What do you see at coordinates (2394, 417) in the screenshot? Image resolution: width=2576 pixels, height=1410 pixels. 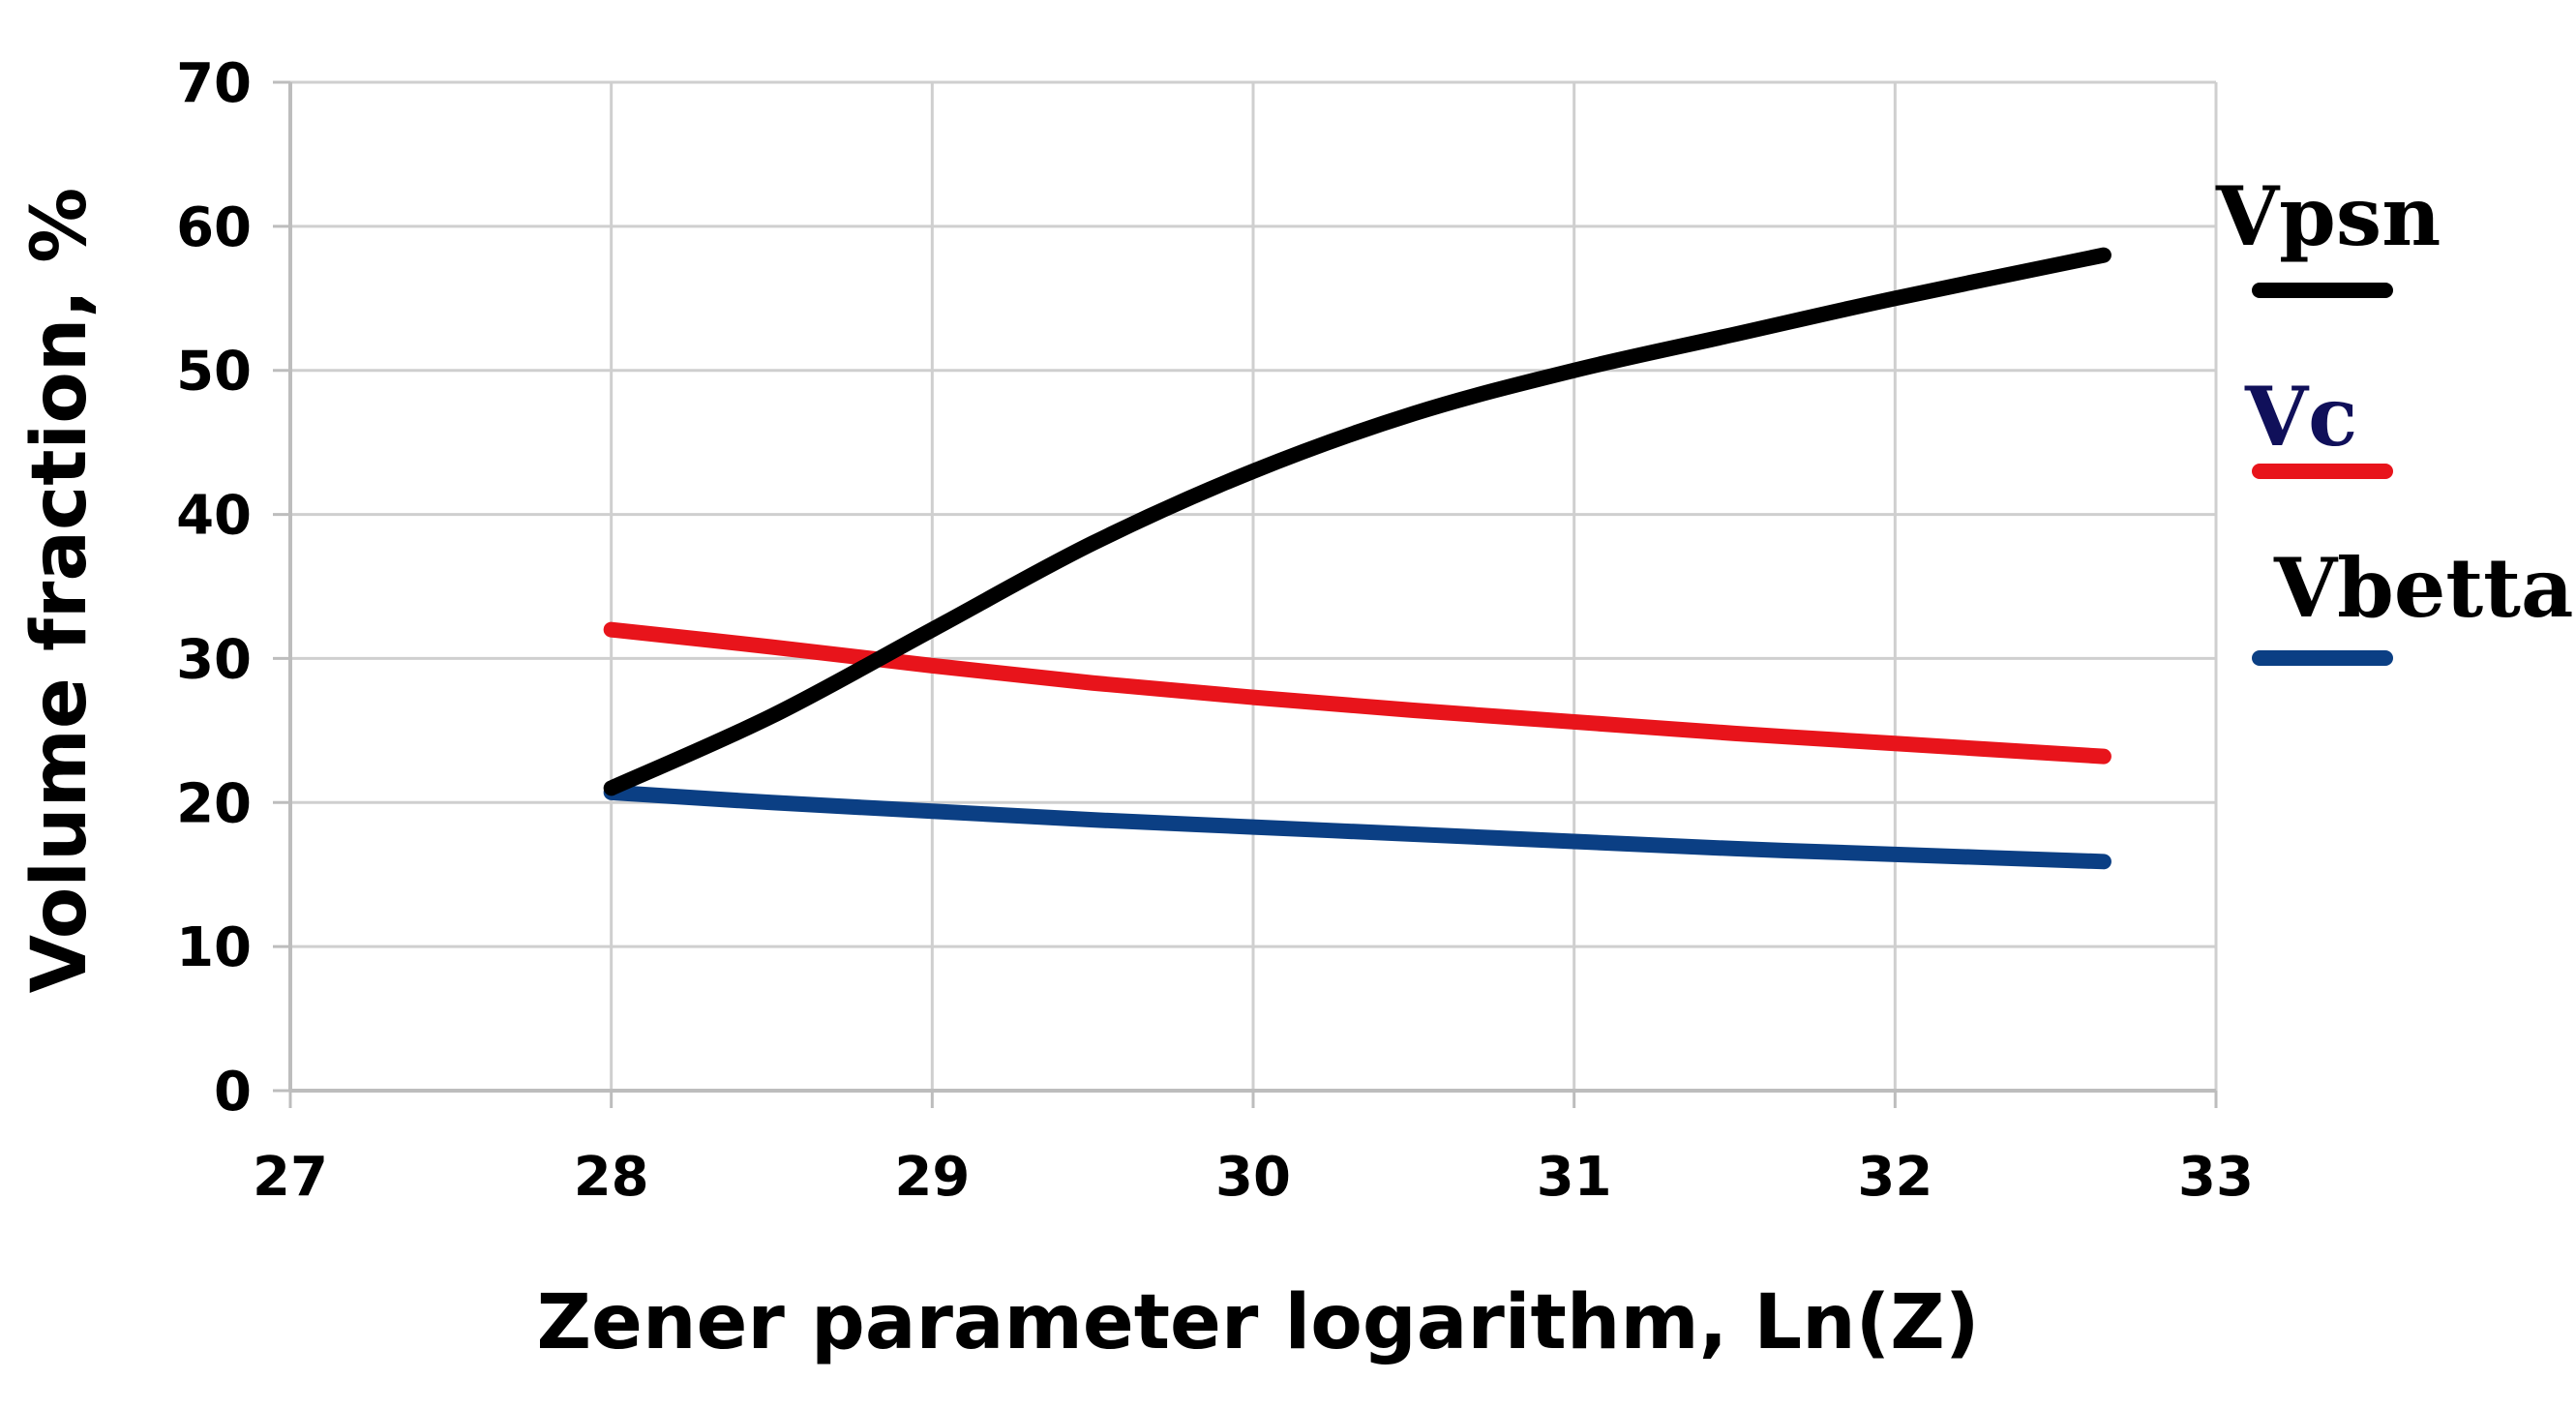 I see `legend: Vpsn Vc Vbetta` at bounding box center [2394, 417].